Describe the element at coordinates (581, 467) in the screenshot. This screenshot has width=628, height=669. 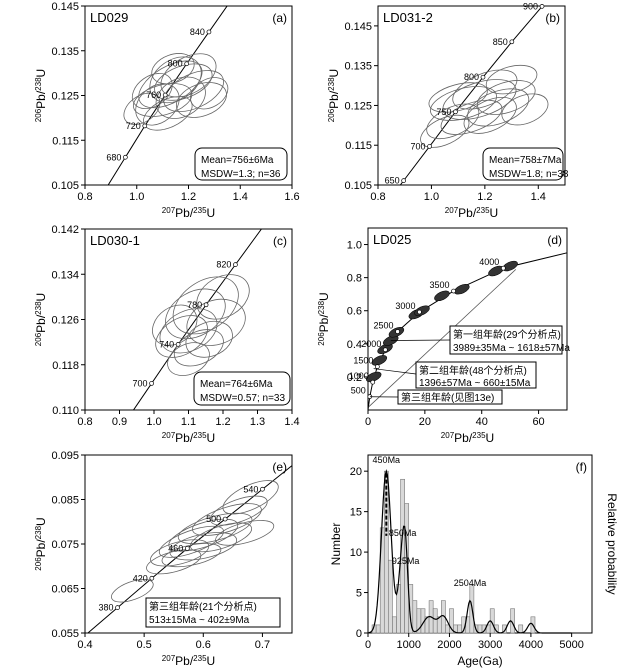
I see `panel-letter: (f)` at that location.